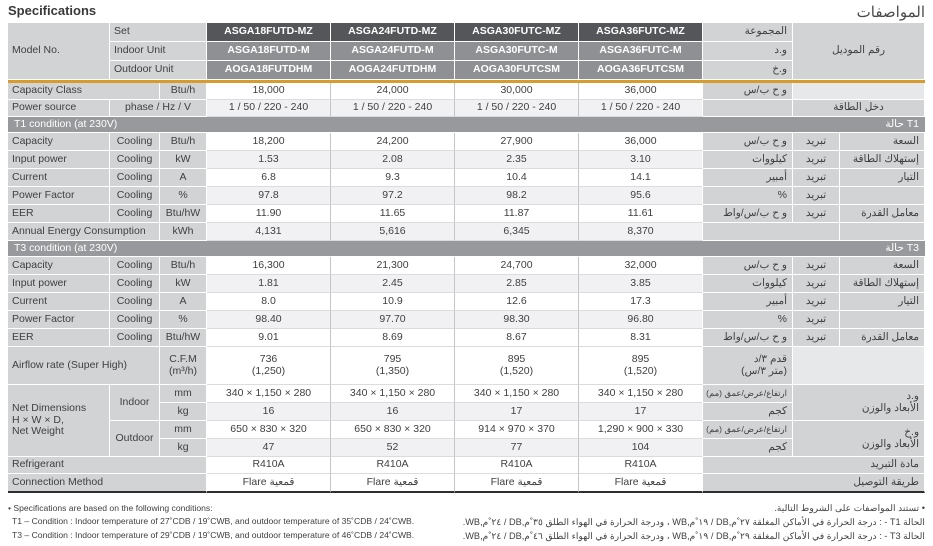 This screenshot has height=546, width=933. Describe the element at coordinates (859, 51) in the screenshot. I see `model-no-label-arabic: رقم الموديل` at that location.